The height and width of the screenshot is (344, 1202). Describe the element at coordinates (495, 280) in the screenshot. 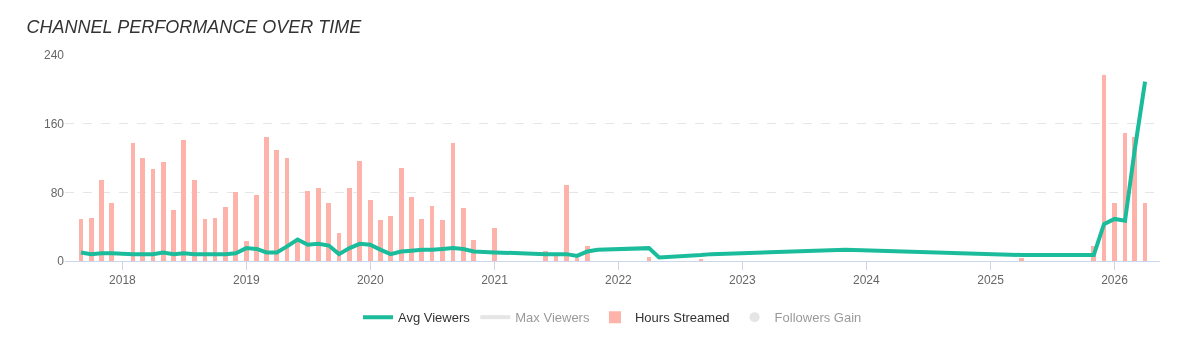

I see `x-tick-label: 2021` at that location.